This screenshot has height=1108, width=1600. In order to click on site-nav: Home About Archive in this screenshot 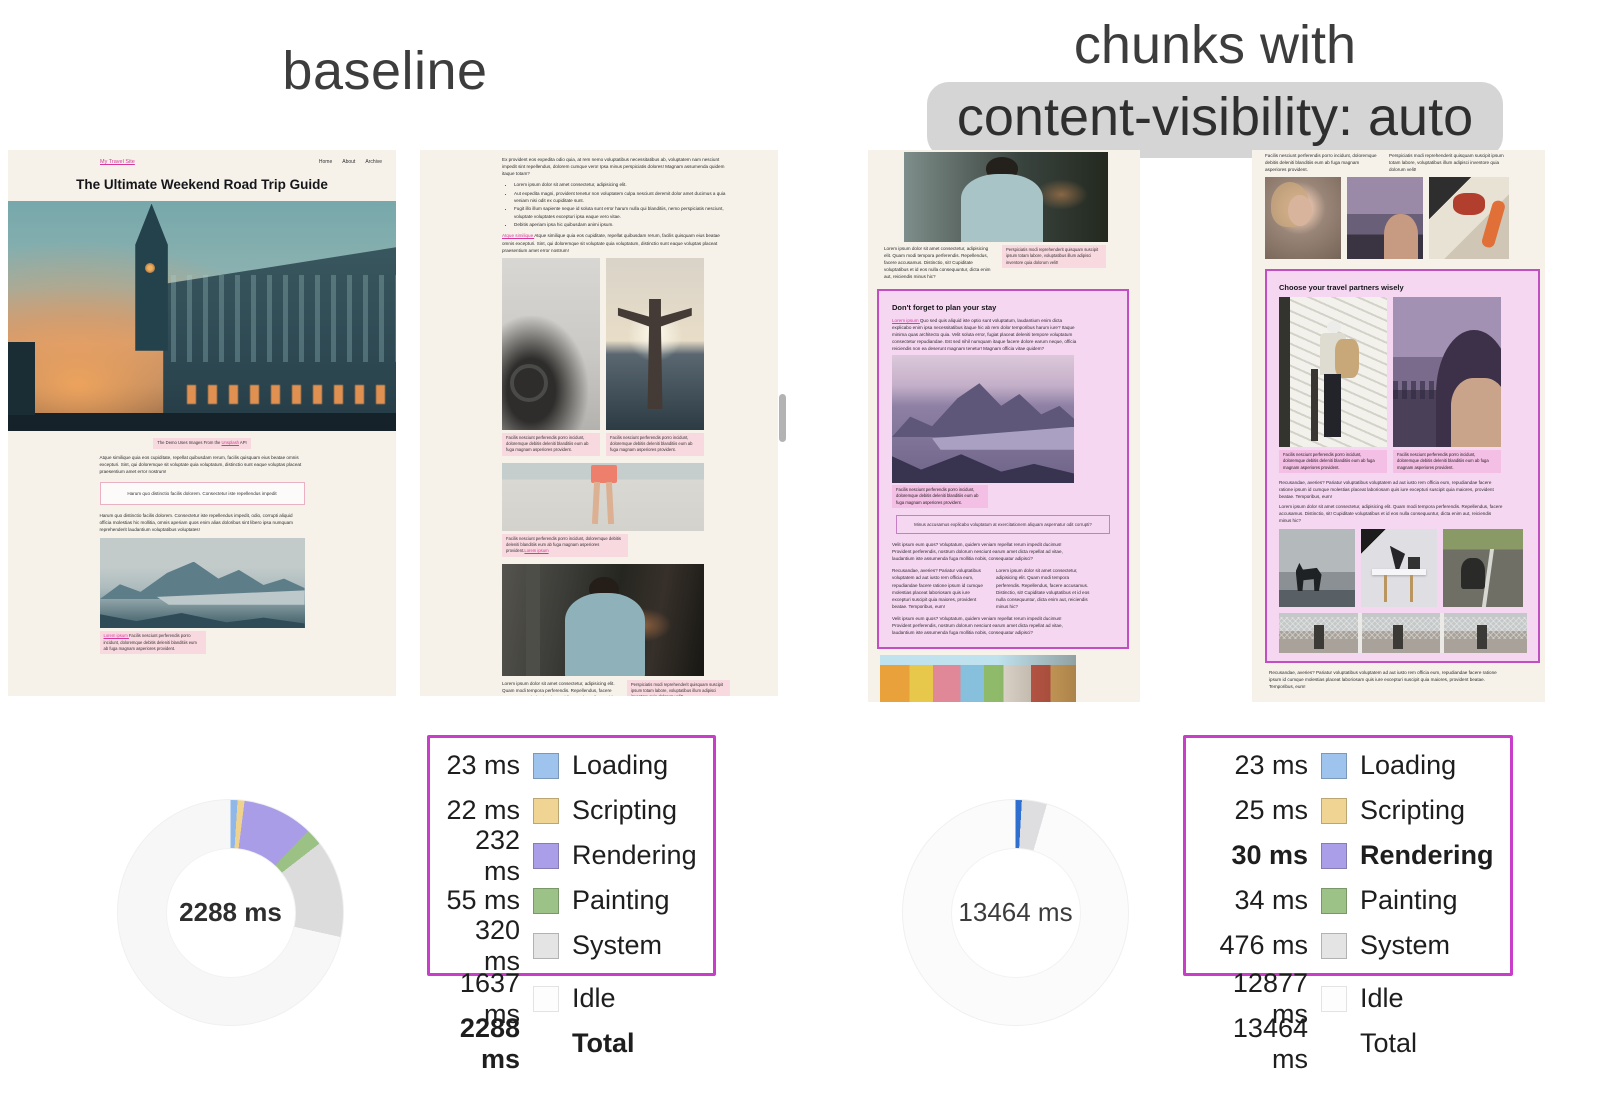, I will do `click(350, 162)`.